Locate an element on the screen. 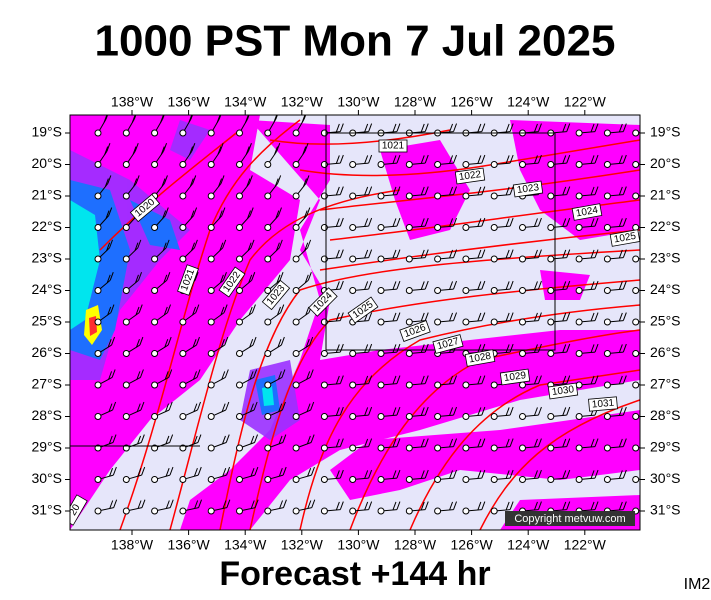  lat-label-left: 30°S is located at coordinates (46, 478).